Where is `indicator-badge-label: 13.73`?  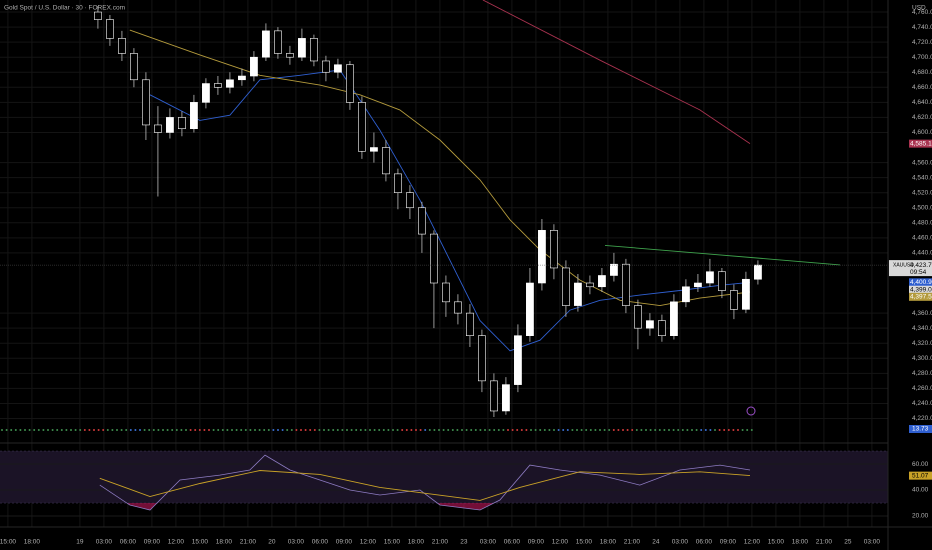
indicator-badge-label: 13.73 is located at coordinates (920, 429).